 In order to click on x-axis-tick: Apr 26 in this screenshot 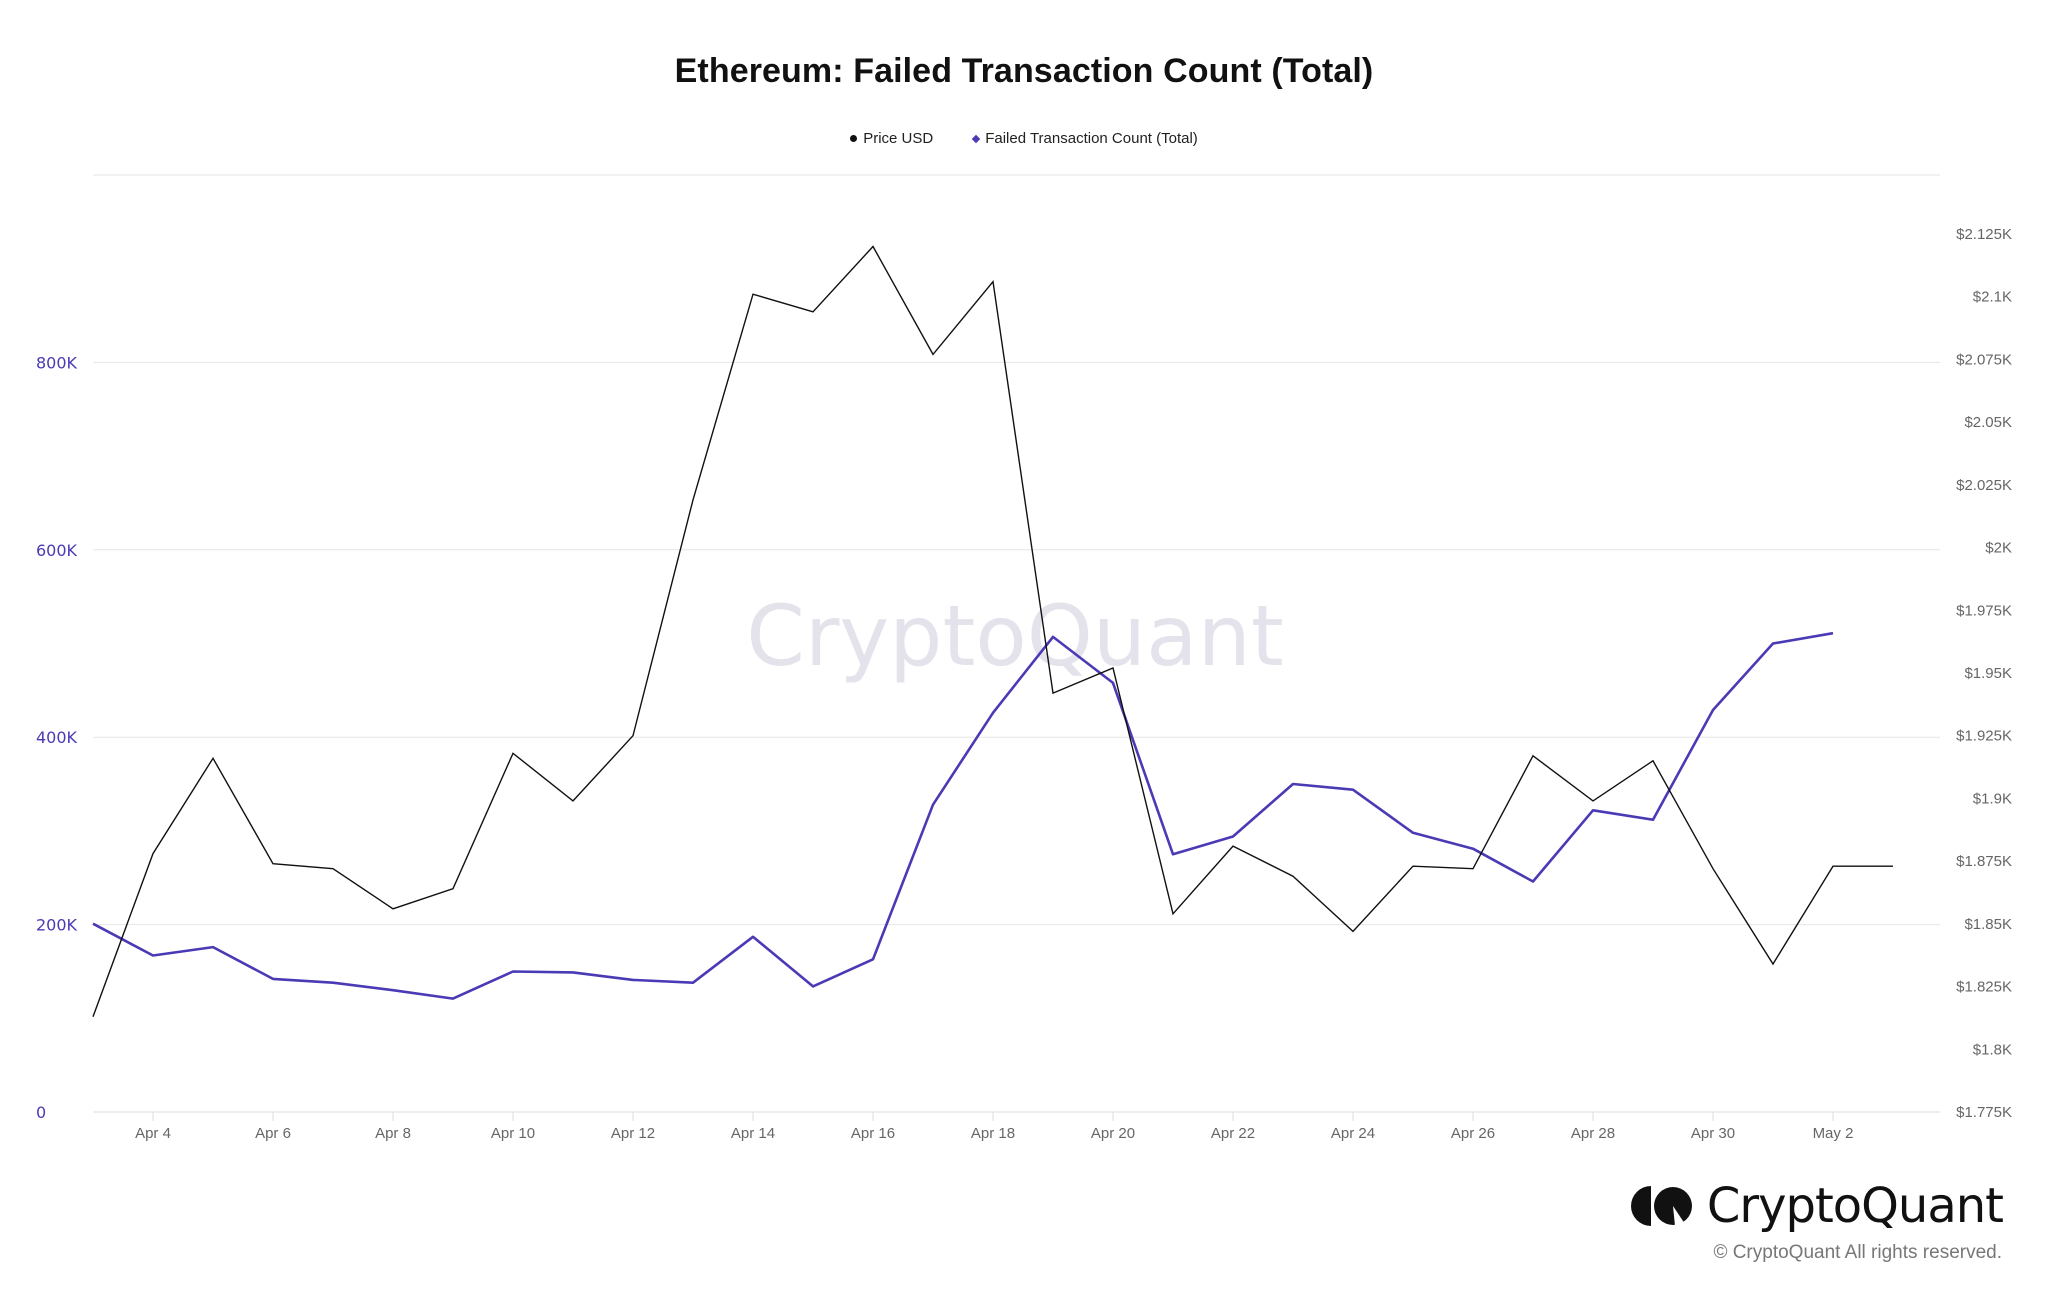, I will do `click(1473, 1133)`.